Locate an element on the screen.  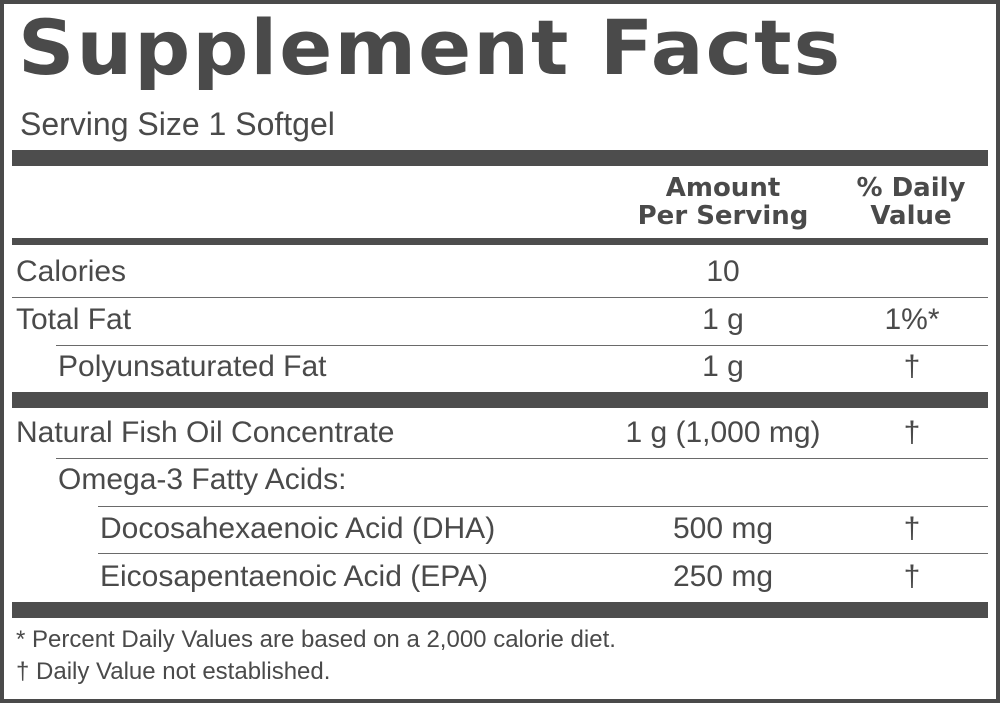
row-name-dha: Docosahexaenoic Acid (DHA) is located at coordinates (298, 528).